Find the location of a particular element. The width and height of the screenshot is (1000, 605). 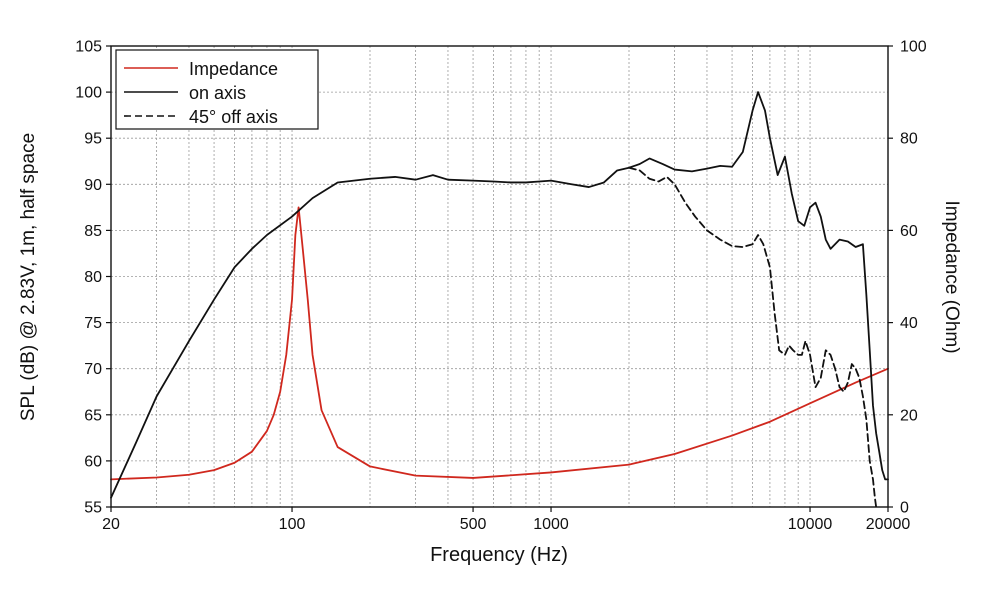

y-left-tick-label: 55 is located at coordinates (93, 508).